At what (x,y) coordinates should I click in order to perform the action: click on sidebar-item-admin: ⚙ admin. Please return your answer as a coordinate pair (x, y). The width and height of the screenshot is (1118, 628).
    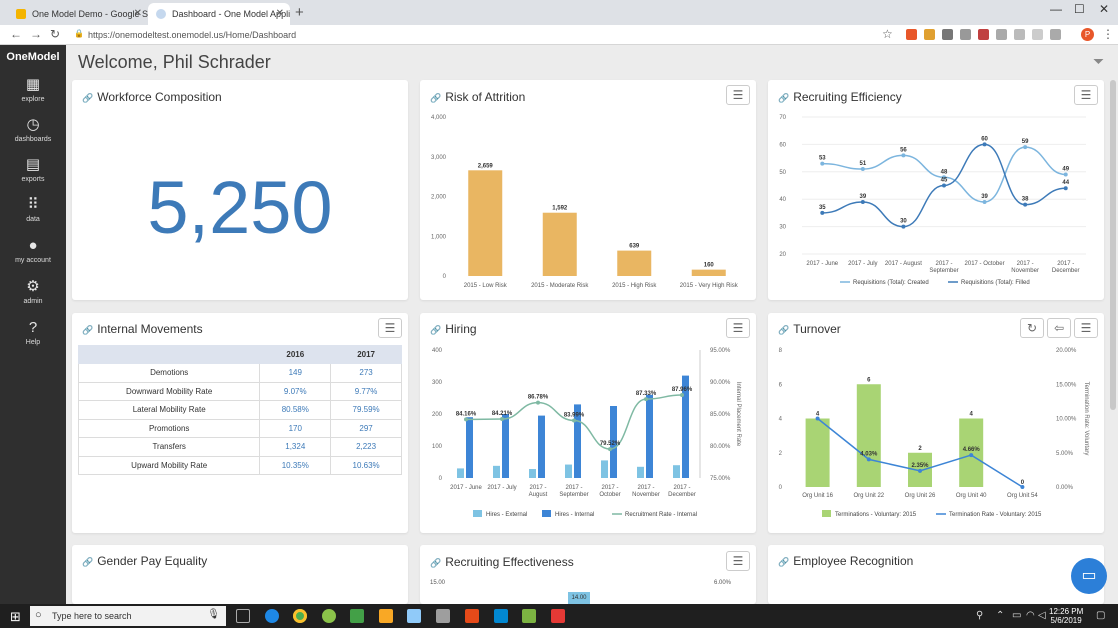
    Looking at the image, I should click on (33, 292).